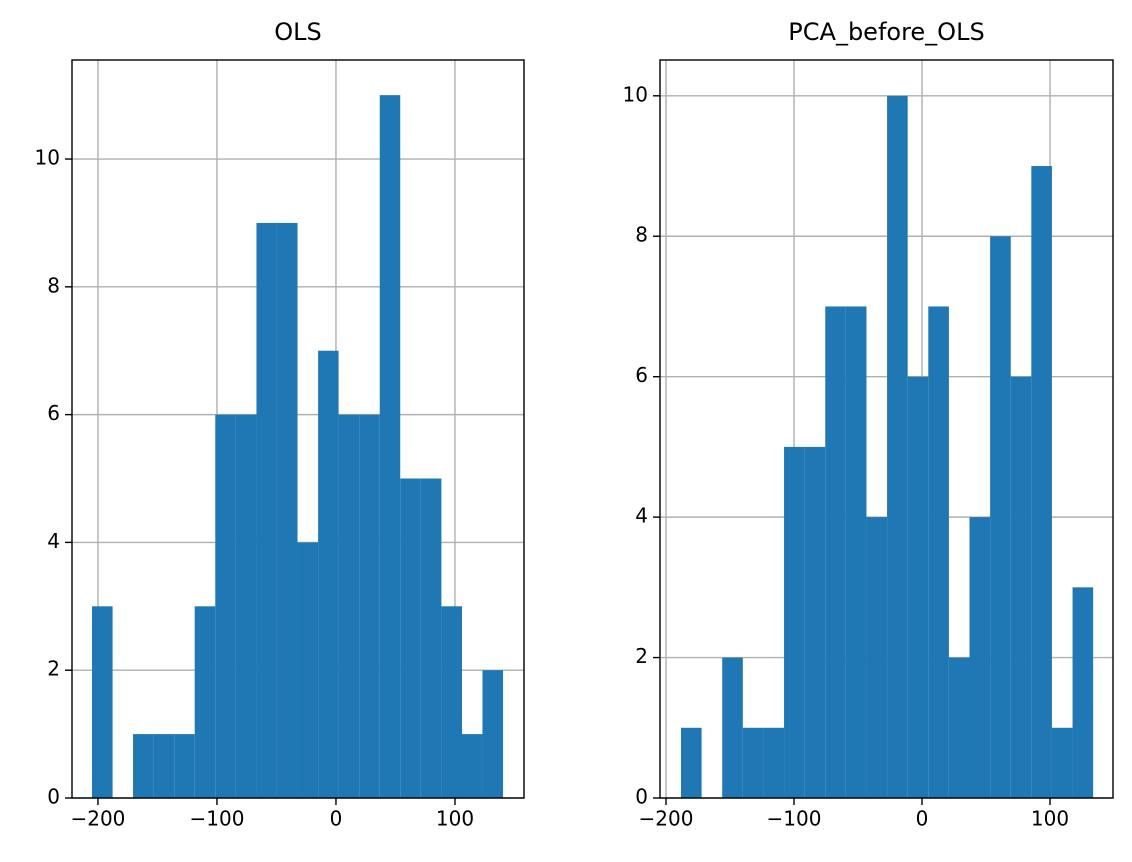 The image size is (1132, 862). I want to click on subplot-title: PCA_before_OLS, so click(886, 32).